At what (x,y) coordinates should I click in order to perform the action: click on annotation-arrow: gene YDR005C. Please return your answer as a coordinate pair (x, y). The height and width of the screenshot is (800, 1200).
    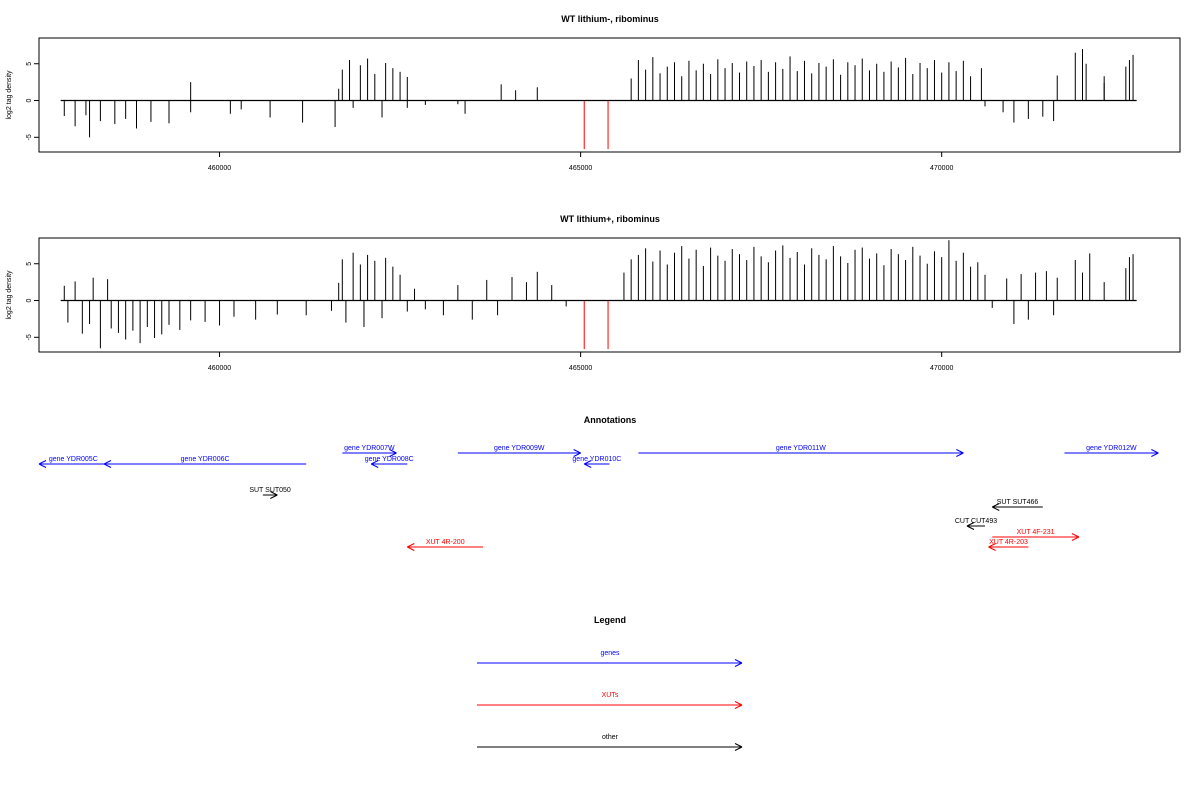
    Looking at the image, I should click on (73, 462).